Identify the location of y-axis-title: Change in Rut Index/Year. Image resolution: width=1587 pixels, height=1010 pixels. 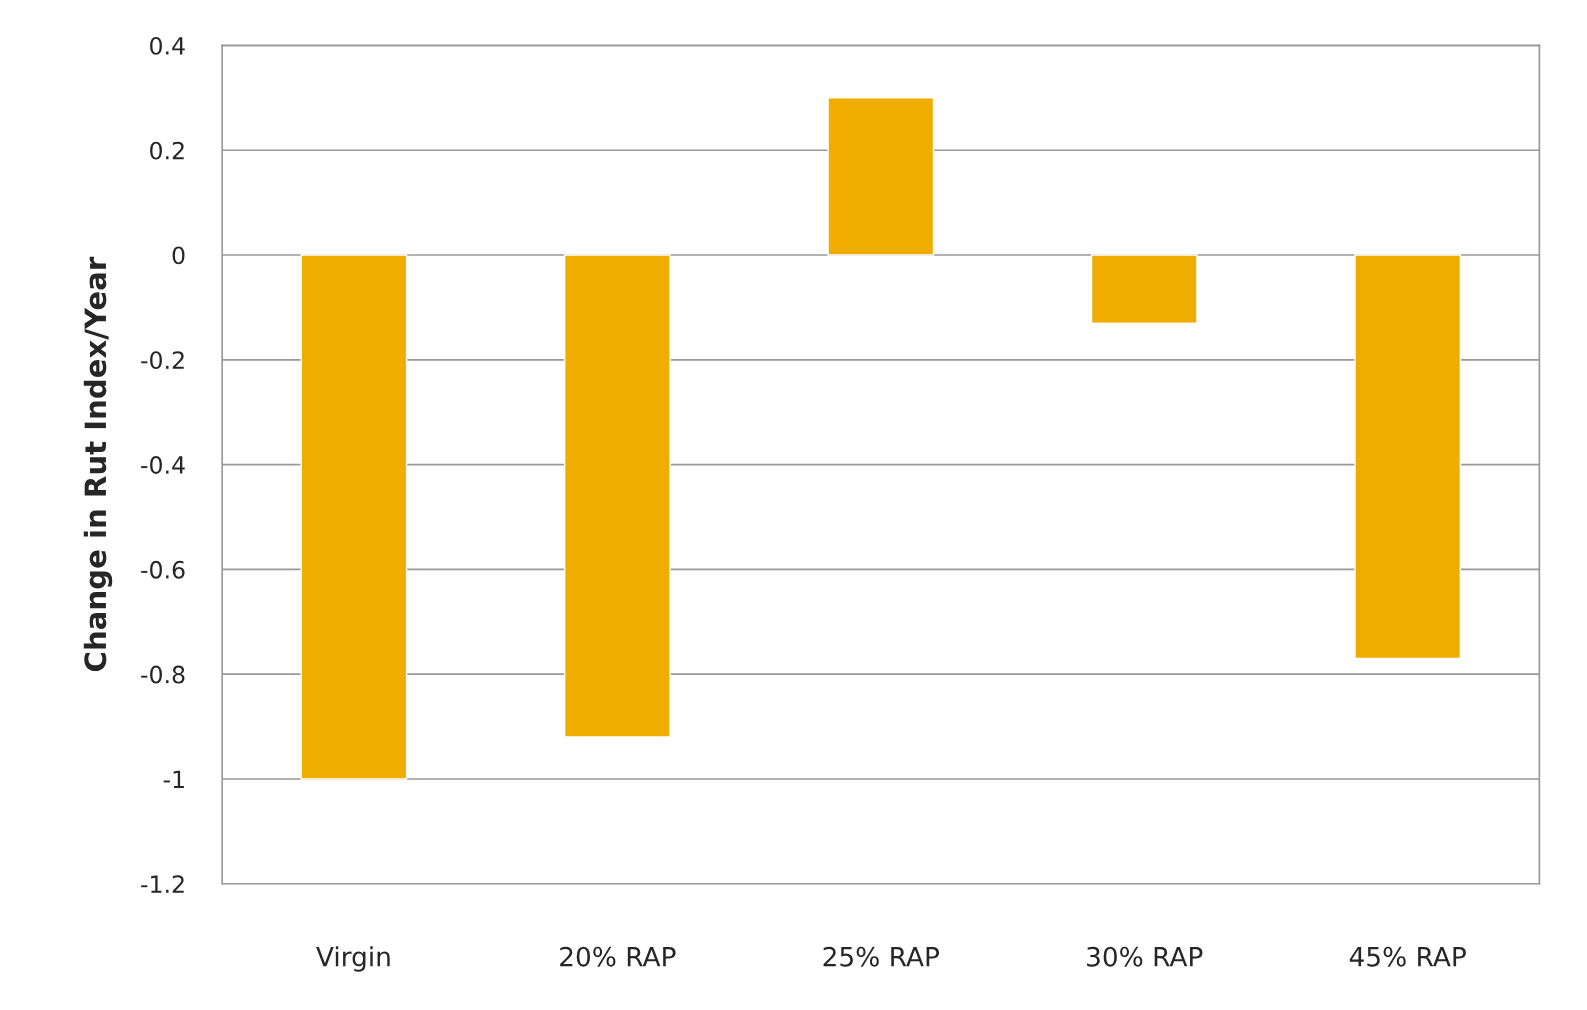
(98, 463).